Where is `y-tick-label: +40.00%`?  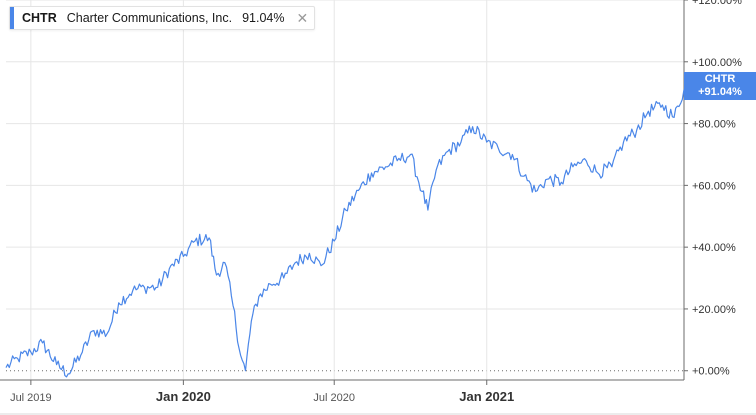
y-tick-label: +40.00% is located at coordinates (714, 248).